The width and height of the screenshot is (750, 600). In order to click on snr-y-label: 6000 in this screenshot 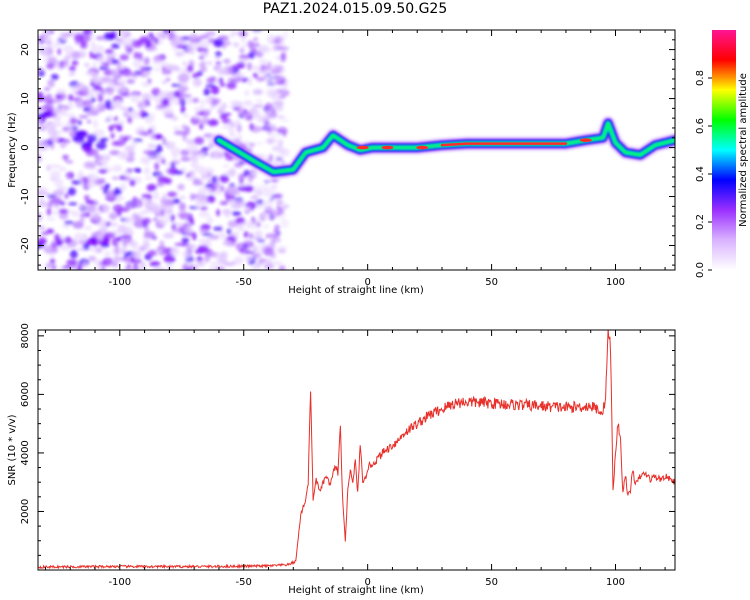, I will do `click(25, 394)`.